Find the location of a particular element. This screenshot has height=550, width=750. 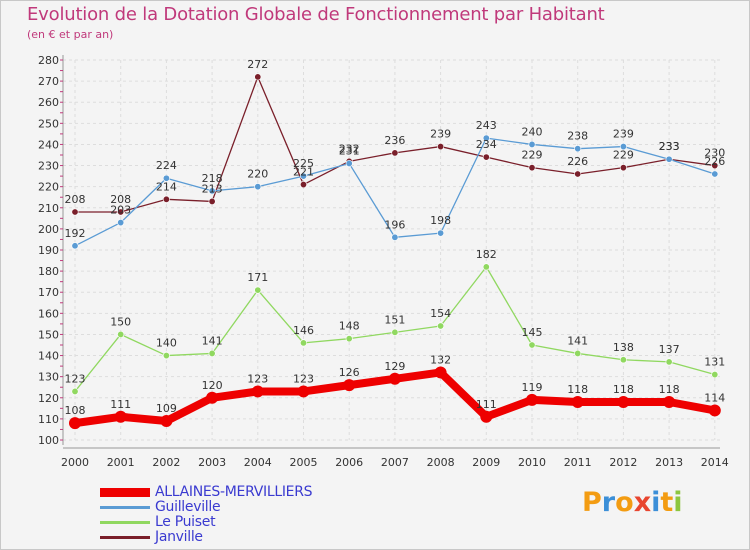

logo-letter: i is located at coordinates (656, 502).